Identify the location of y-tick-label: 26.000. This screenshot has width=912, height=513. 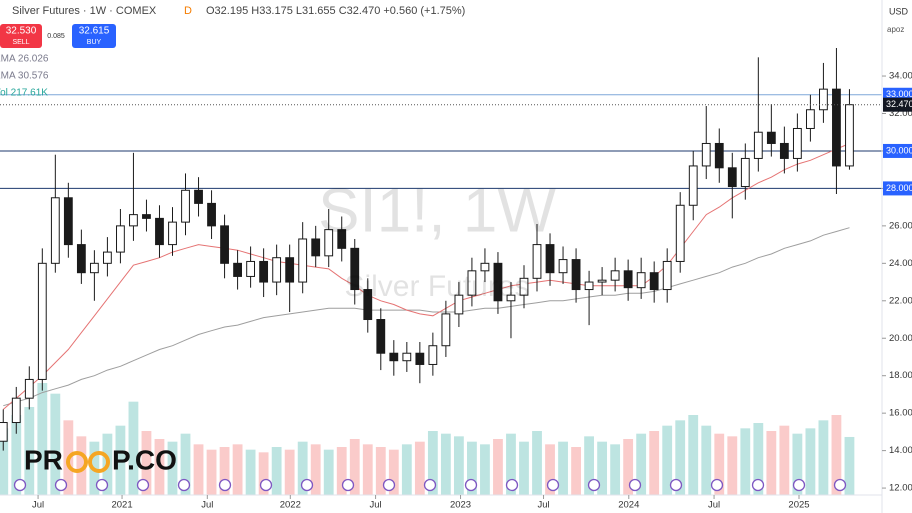
(900, 225).